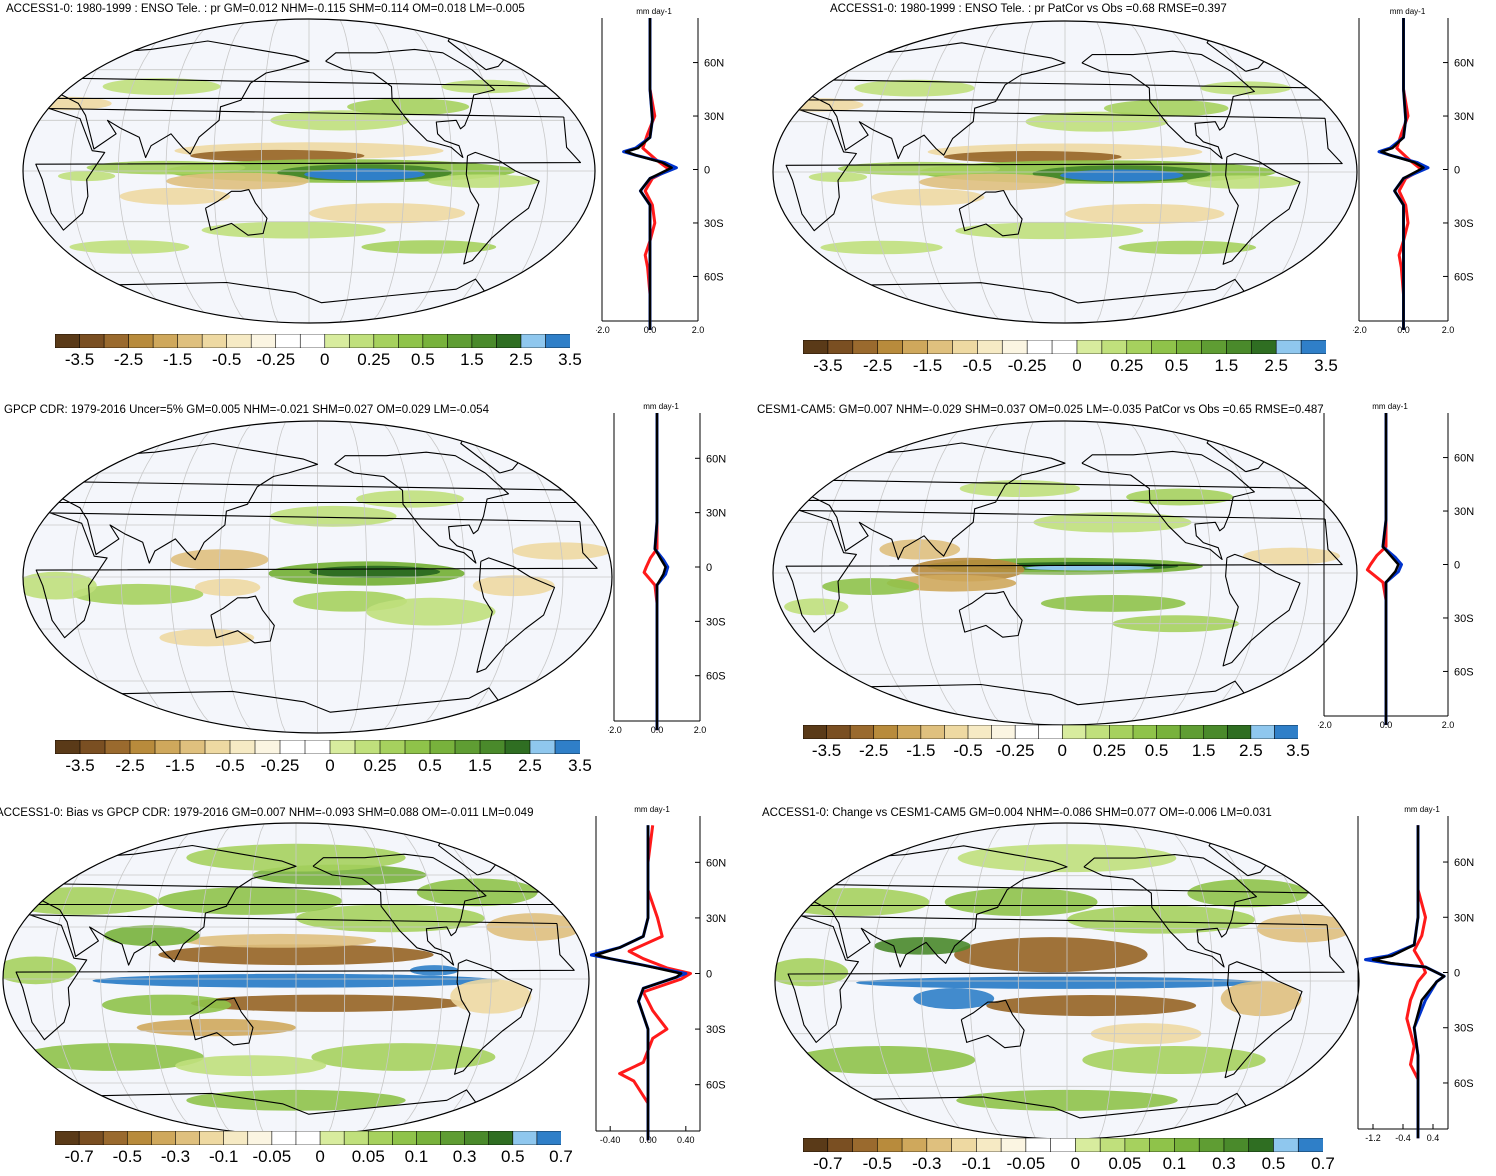 The image size is (1496, 1176). Describe the element at coordinates (1273, 1163) in the screenshot. I see `colorbar-tick-label: 0.5` at that location.